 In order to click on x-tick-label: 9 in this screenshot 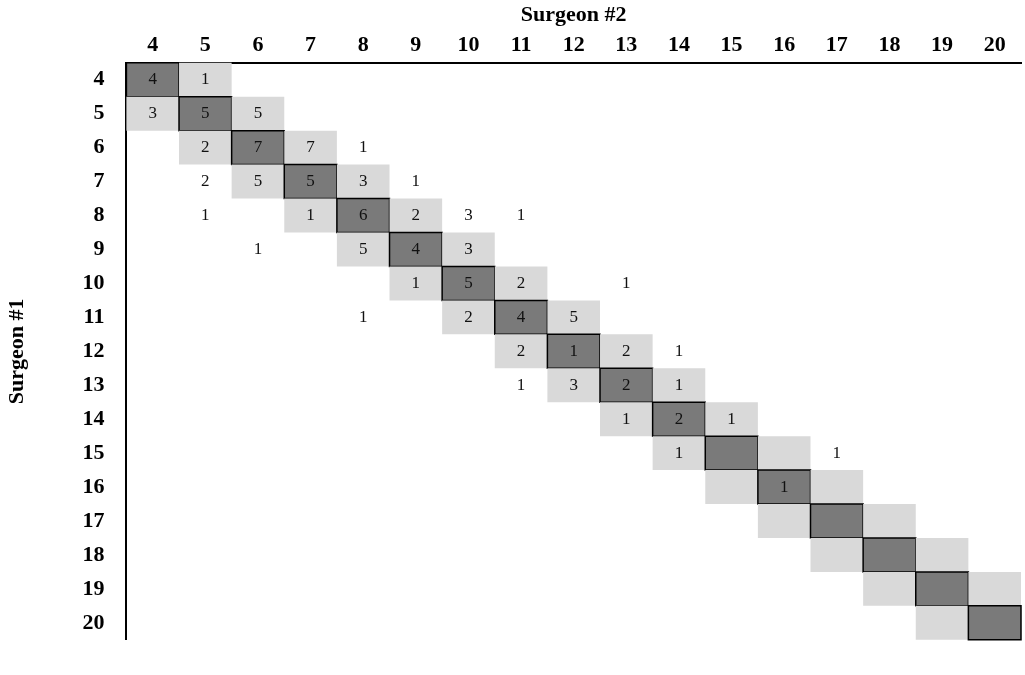, I will do `click(416, 44)`.